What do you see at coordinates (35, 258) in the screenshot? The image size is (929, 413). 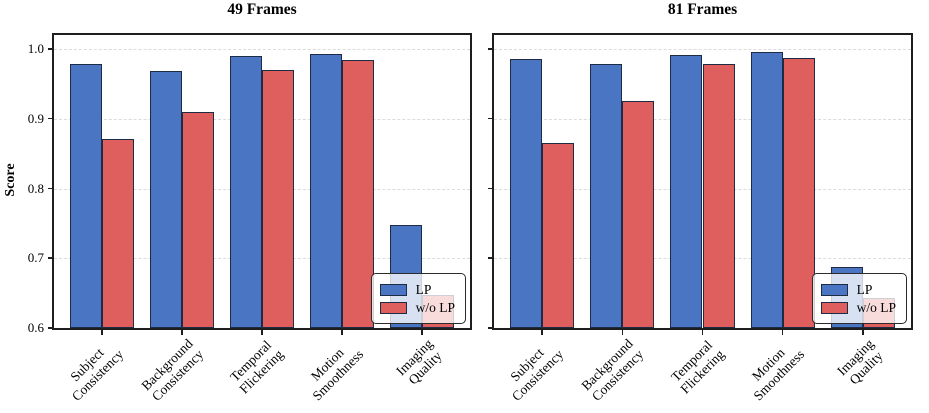 I see `y-tick-label-0.7: 0.7` at bounding box center [35, 258].